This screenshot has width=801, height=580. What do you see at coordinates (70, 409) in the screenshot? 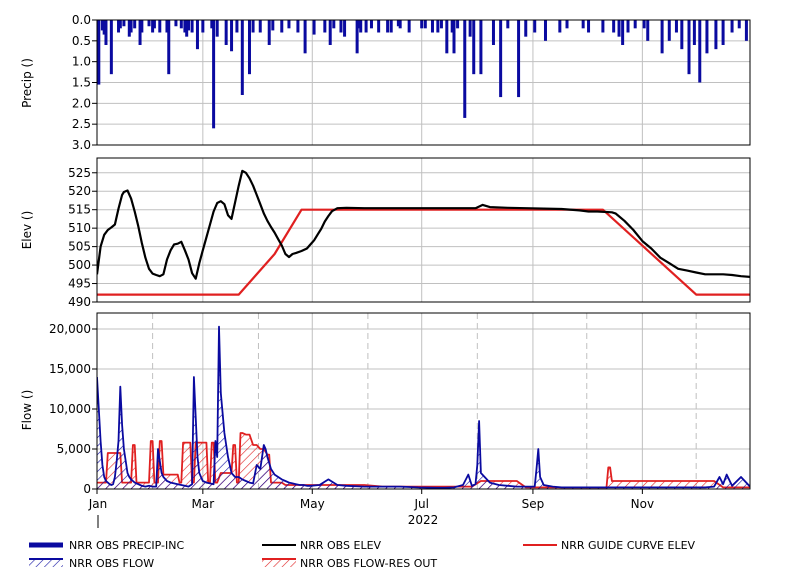
I see `flow-tick-label: 10,000` at bounding box center [70, 409].